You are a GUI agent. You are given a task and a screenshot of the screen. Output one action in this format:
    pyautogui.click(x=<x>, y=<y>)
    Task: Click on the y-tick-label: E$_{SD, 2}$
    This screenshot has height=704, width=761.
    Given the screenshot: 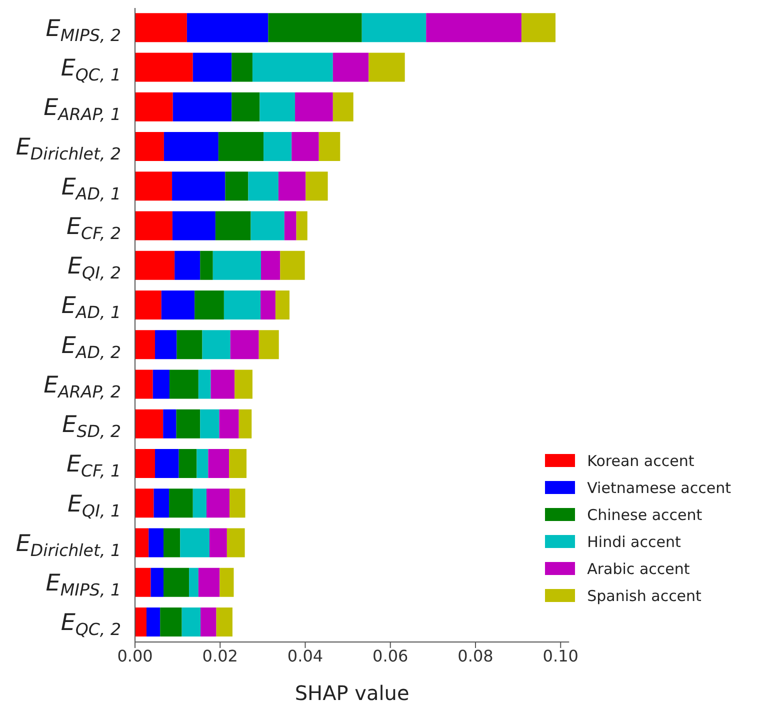 What is the action you would take?
    pyautogui.click(x=91, y=427)
    